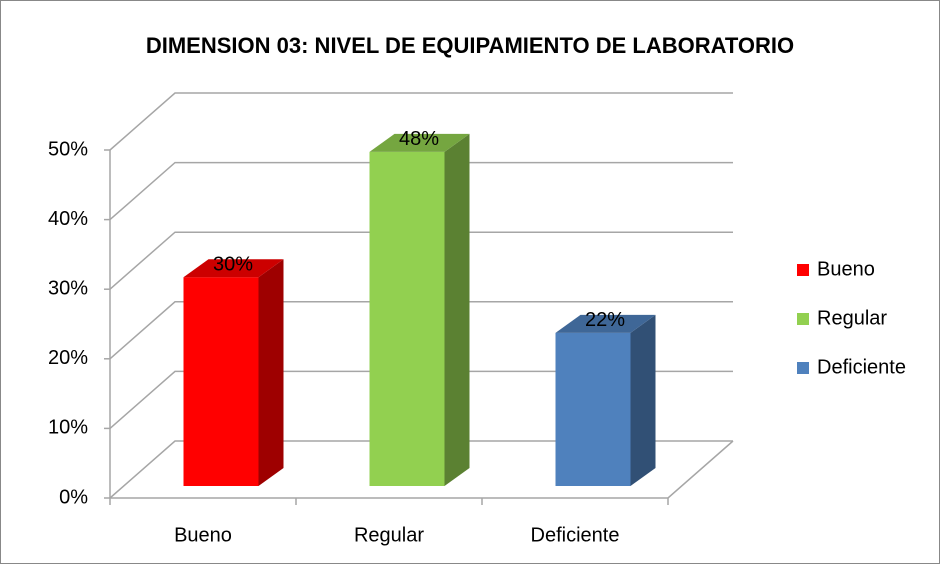 The image size is (941, 565). Describe the element at coordinates (73, 497) in the screenshot. I see `y-tick-label: 0%` at that location.